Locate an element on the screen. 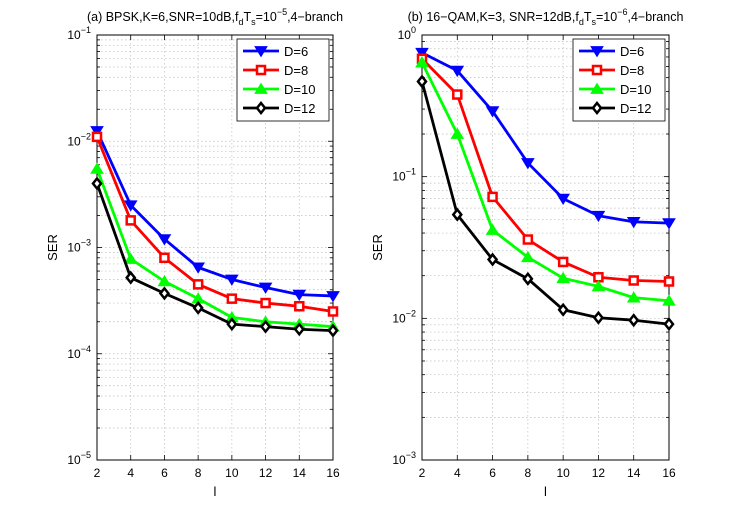  x-tick-label: 6 is located at coordinates (164, 473).